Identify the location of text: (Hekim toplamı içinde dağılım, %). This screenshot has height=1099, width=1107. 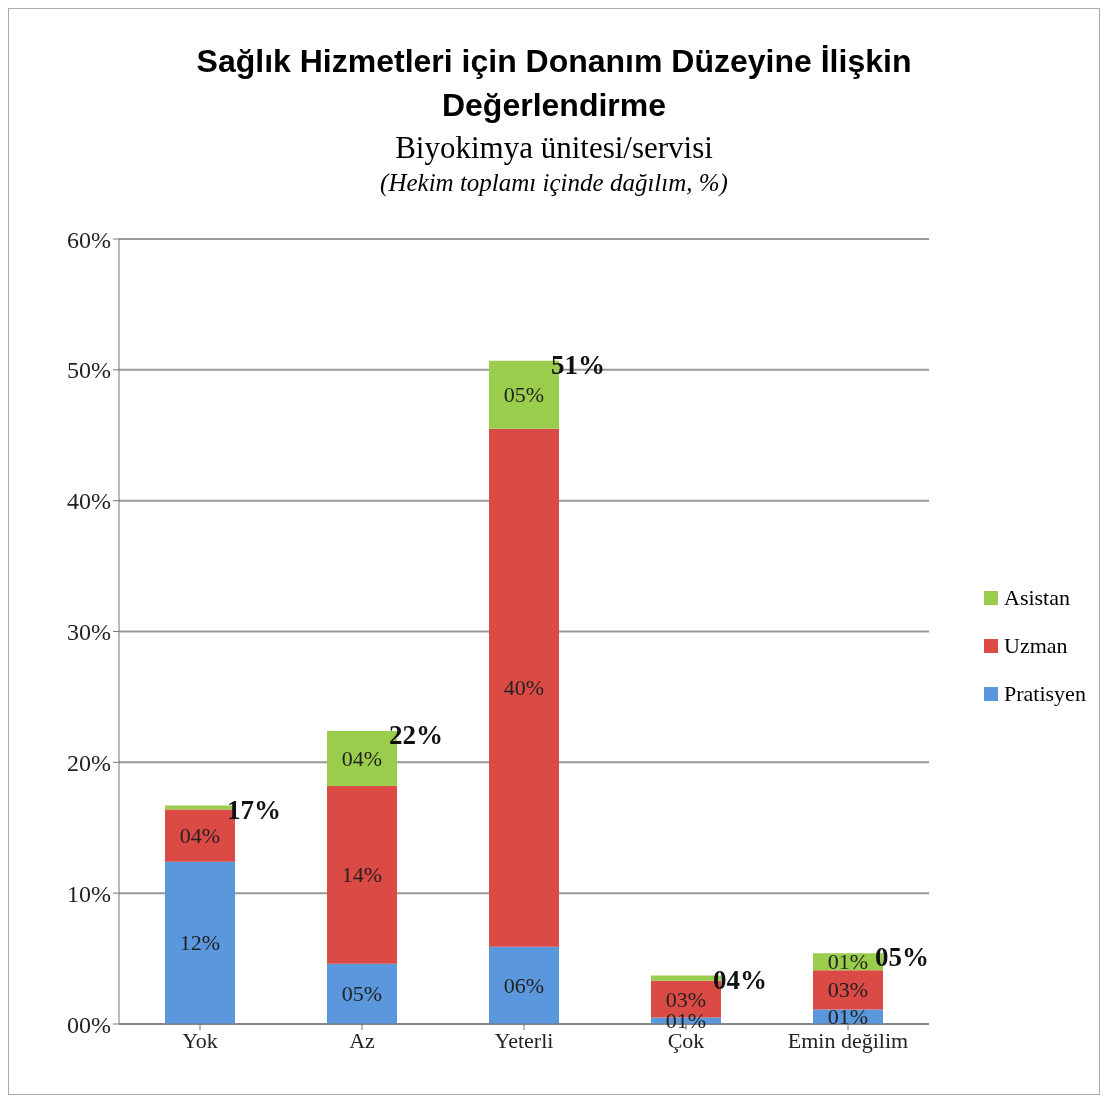
(554, 183).